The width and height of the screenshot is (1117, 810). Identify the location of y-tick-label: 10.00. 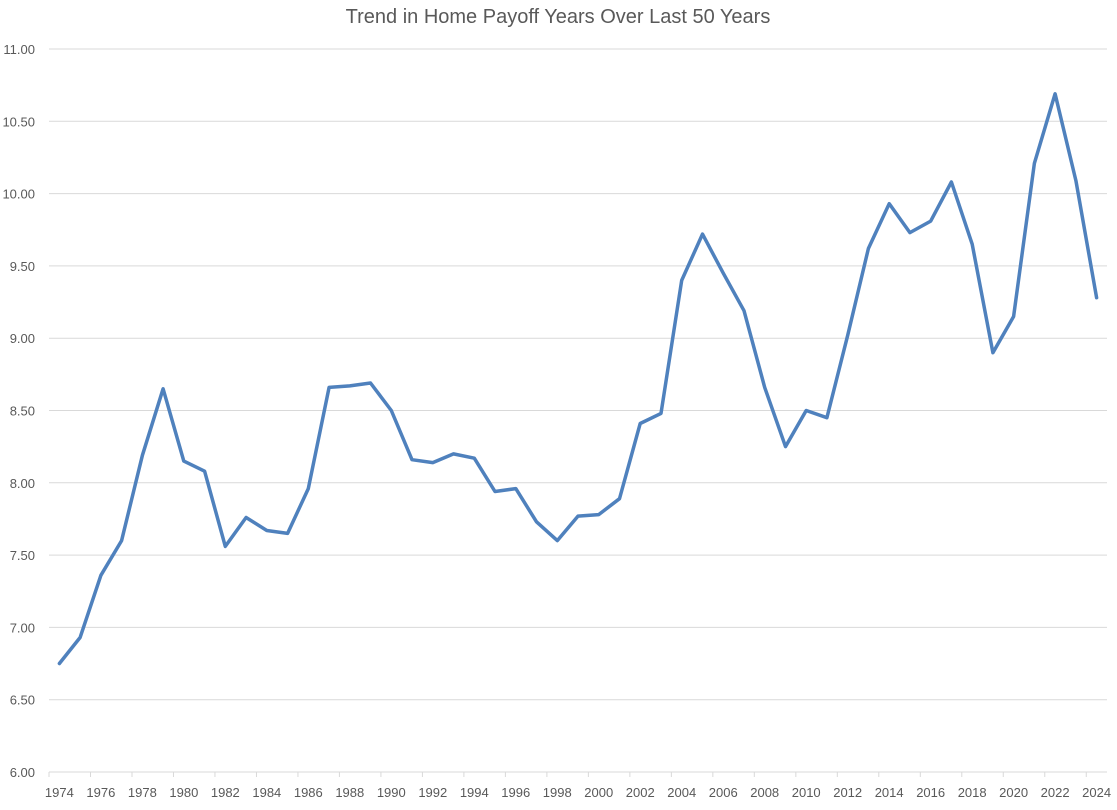
(18, 194).